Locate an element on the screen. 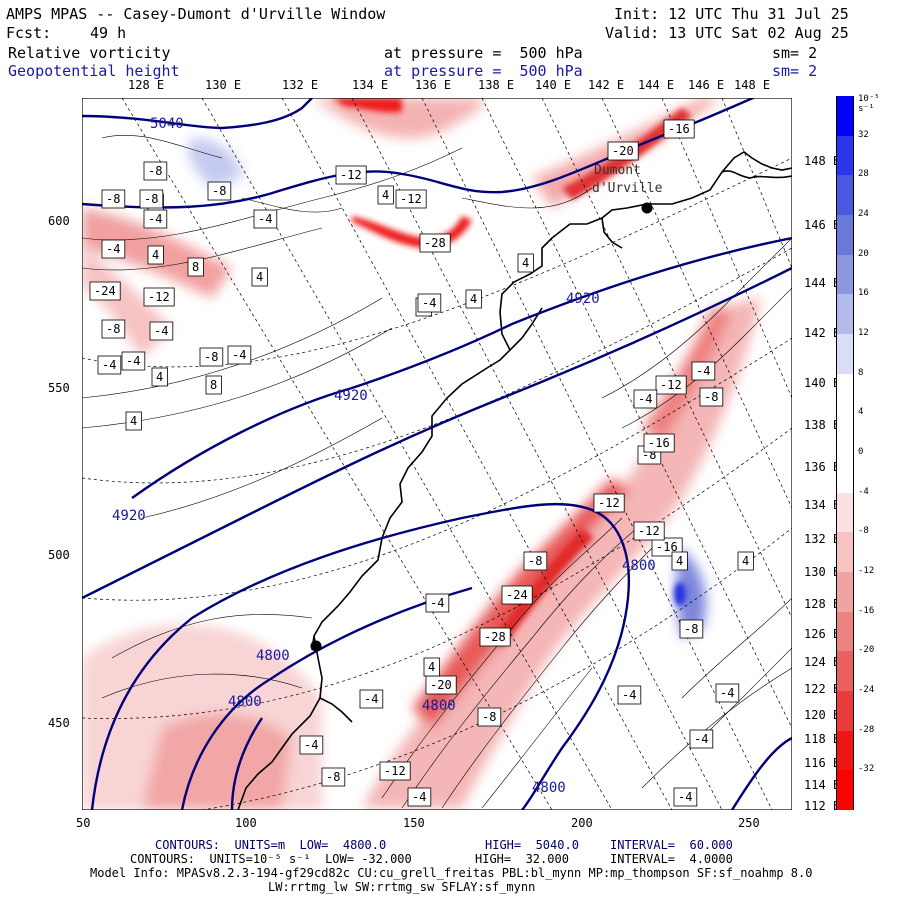  footer-height-low: CONTOURS: UNITS=m LOW= 4800.0 is located at coordinates (271, 845).